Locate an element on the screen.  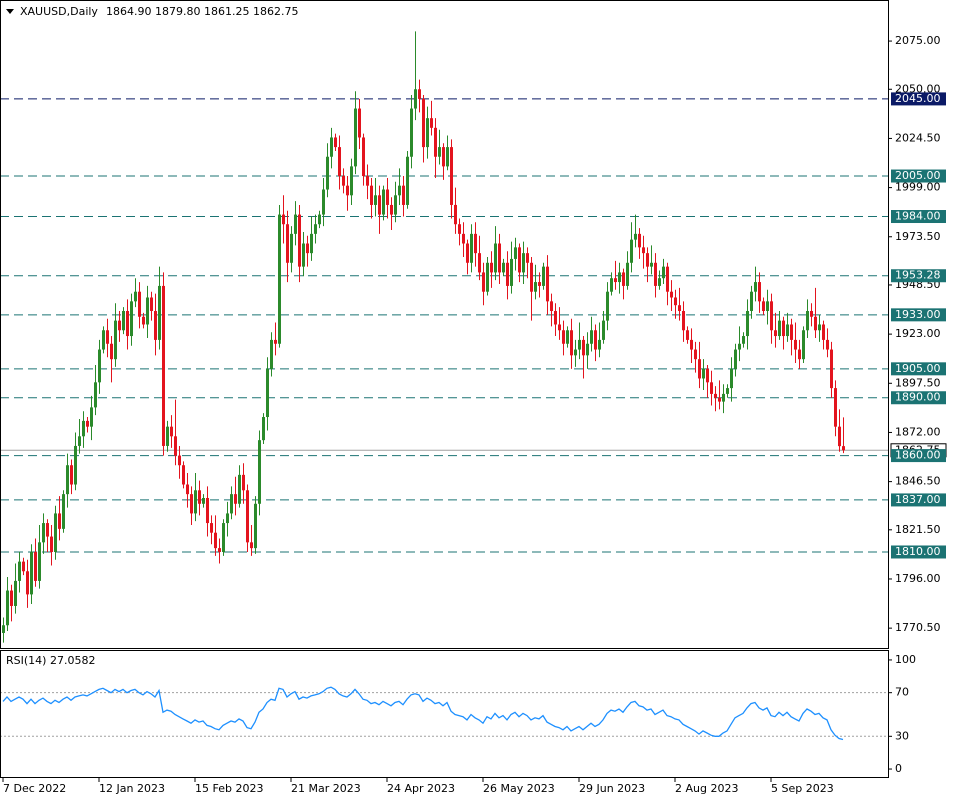
y-tick-label: 2050.00 is located at coordinates (918, 88).